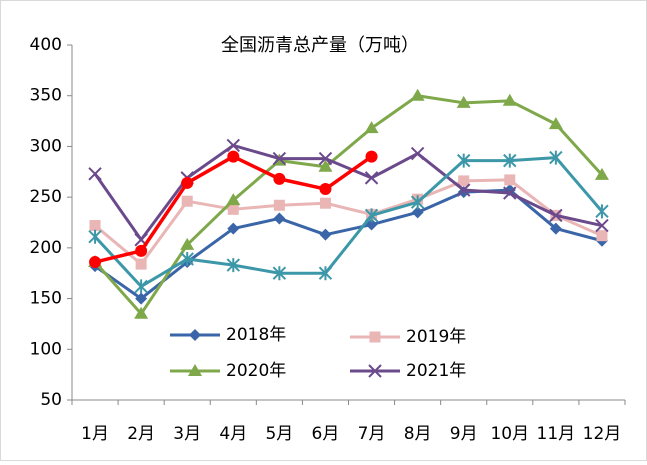 The height and width of the screenshot is (465, 647). What do you see at coordinates (46, 146) in the screenshot?
I see `y-tick-label: 300` at bounding box center [46, 146].